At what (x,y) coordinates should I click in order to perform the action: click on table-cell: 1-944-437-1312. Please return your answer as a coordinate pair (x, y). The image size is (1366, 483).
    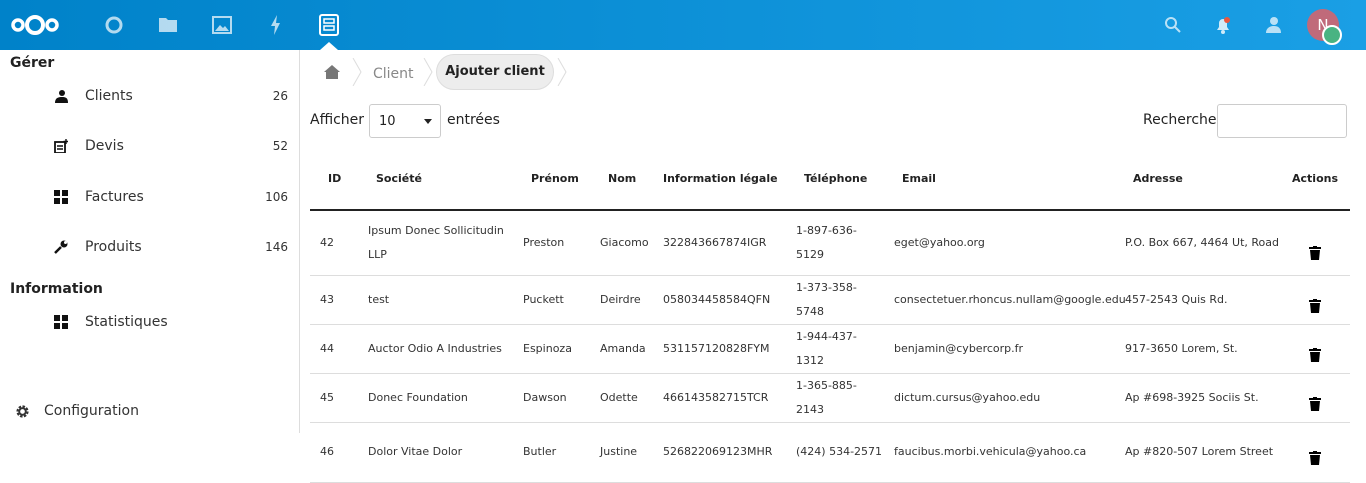
    Looking at the image, I should click on (835, 349).